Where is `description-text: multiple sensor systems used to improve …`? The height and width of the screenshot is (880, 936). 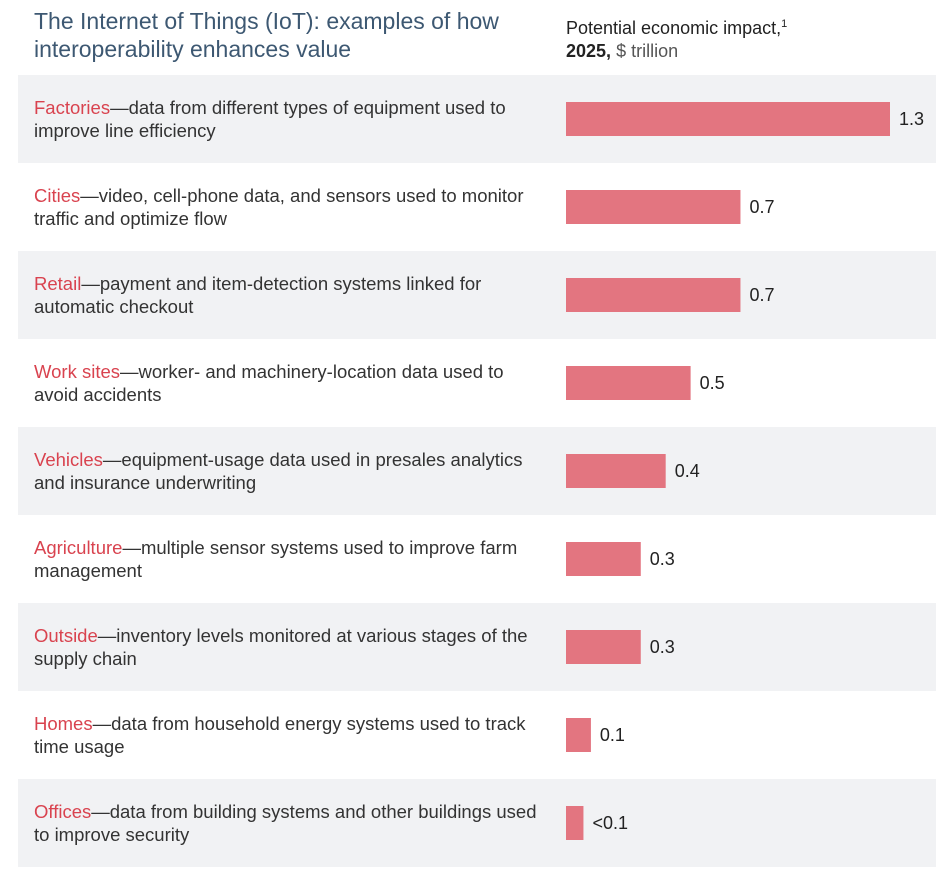 description-text: multiple sensor systems used to improve … is located at coordinates (276, 559).